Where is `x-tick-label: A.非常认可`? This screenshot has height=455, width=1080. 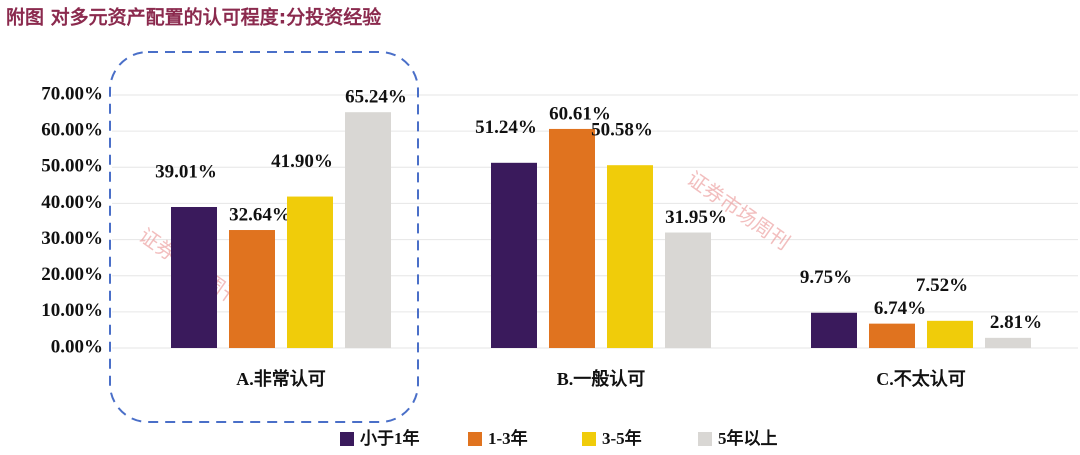
x-tick-label: A.非常认可 is located at coordinates (281, 378).